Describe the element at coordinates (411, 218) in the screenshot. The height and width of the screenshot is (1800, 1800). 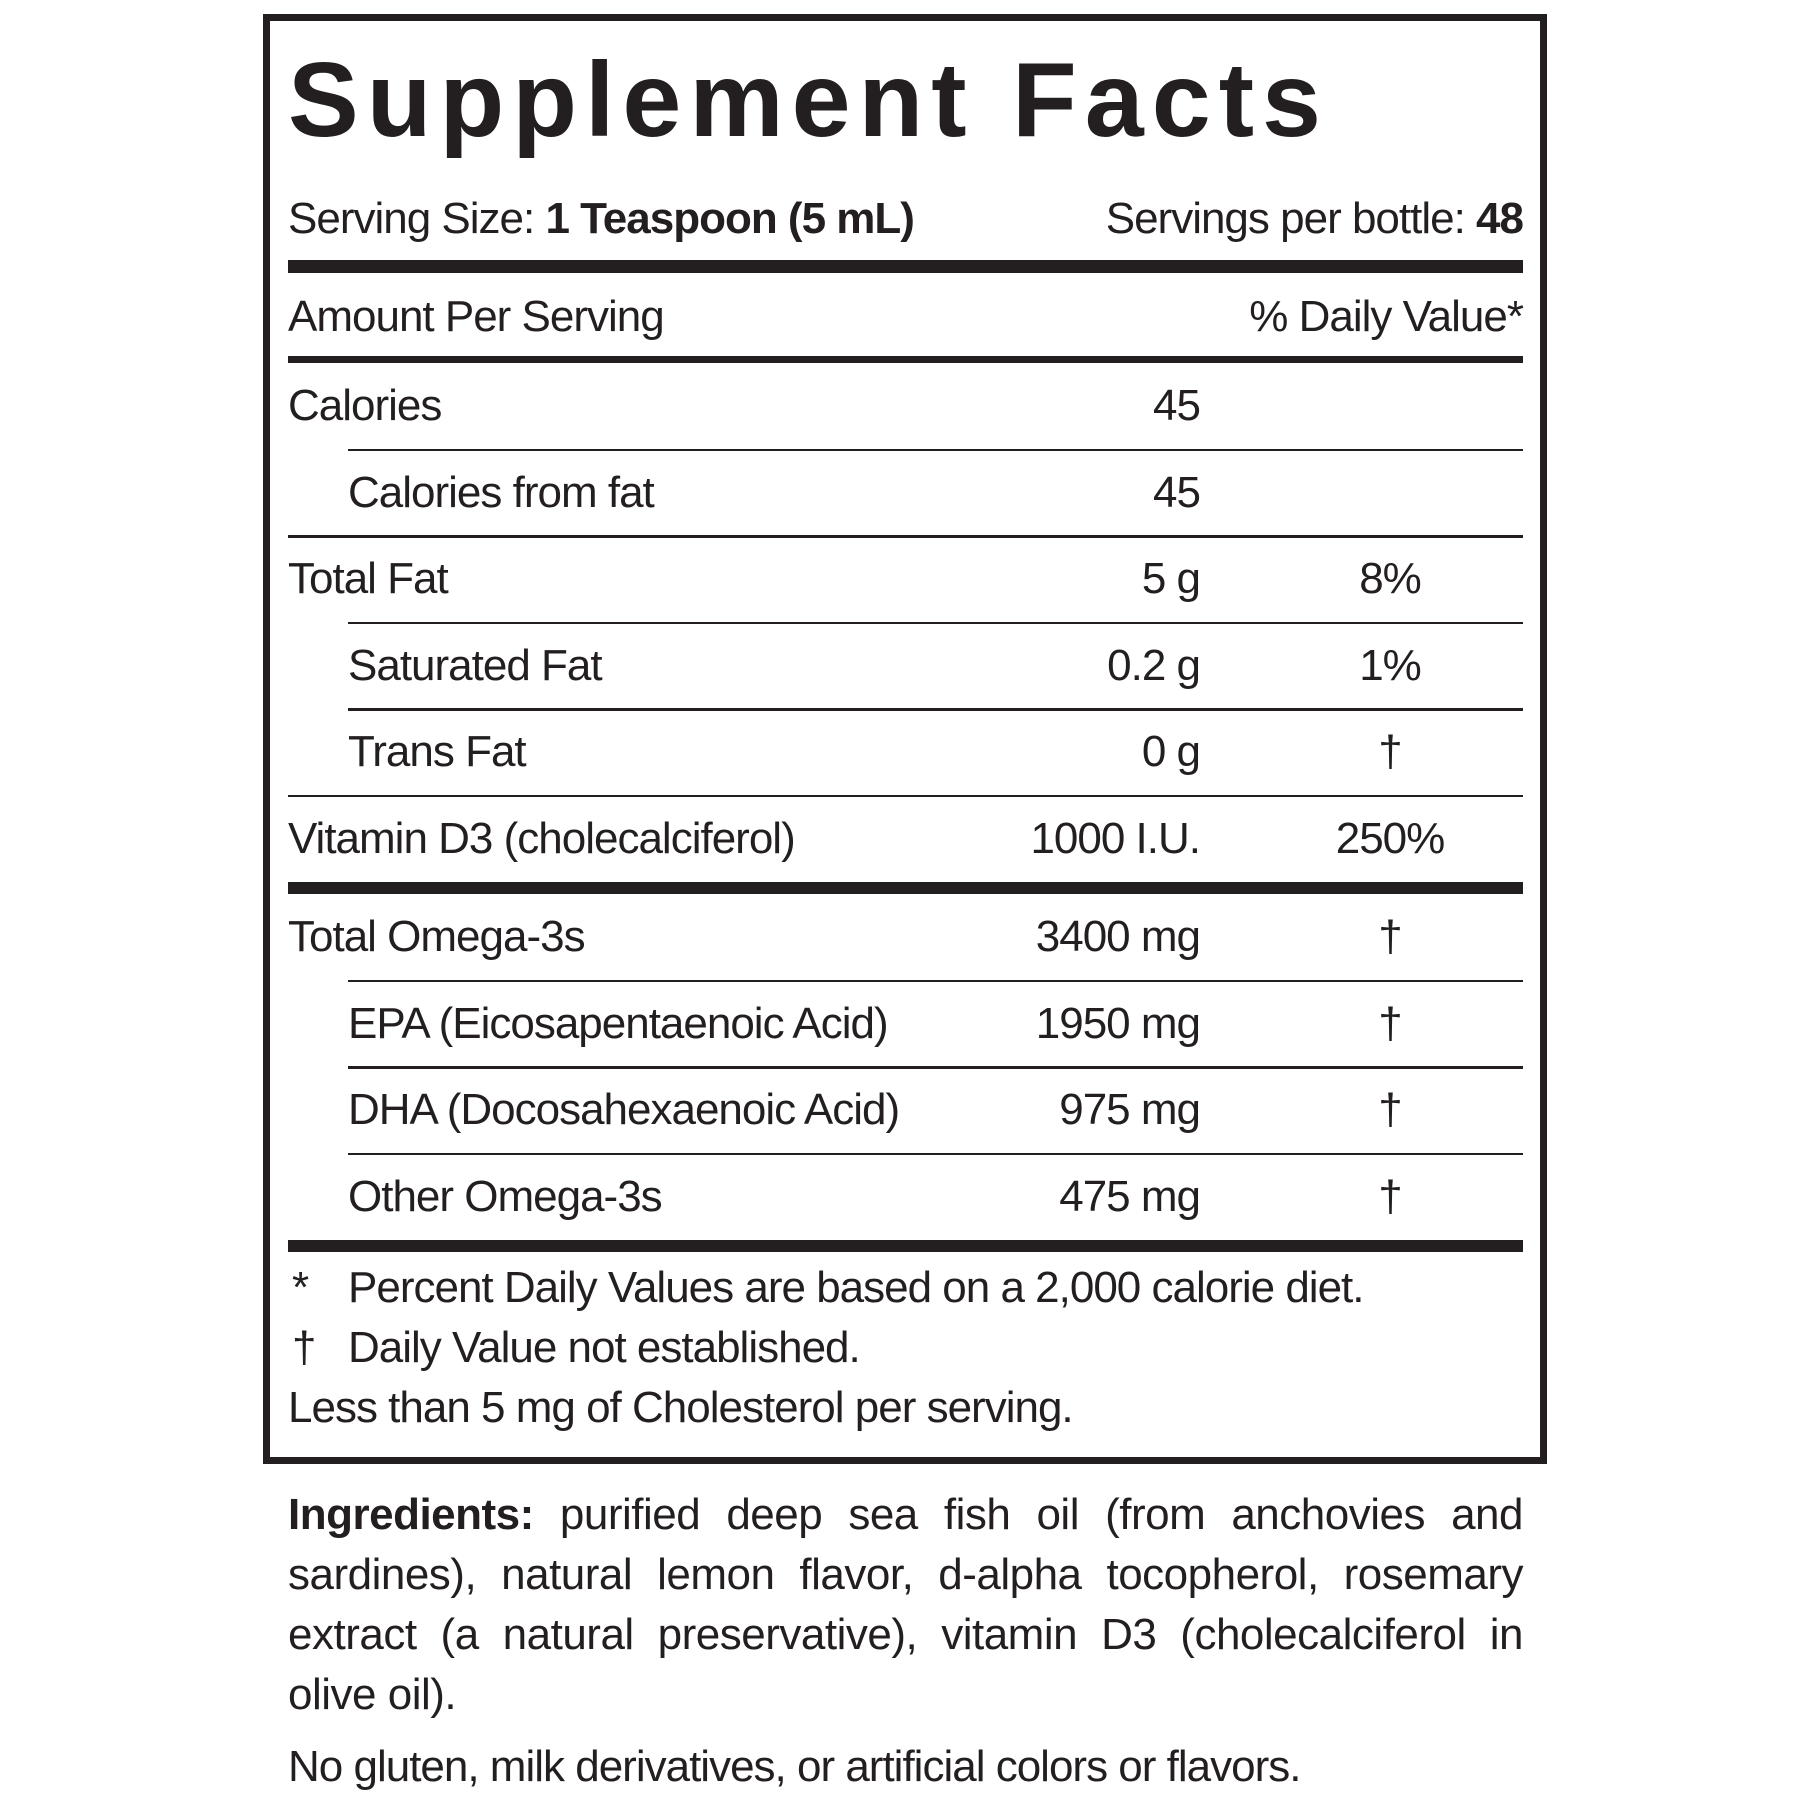
I see `serving-size-label: Serving Size:` at that location.